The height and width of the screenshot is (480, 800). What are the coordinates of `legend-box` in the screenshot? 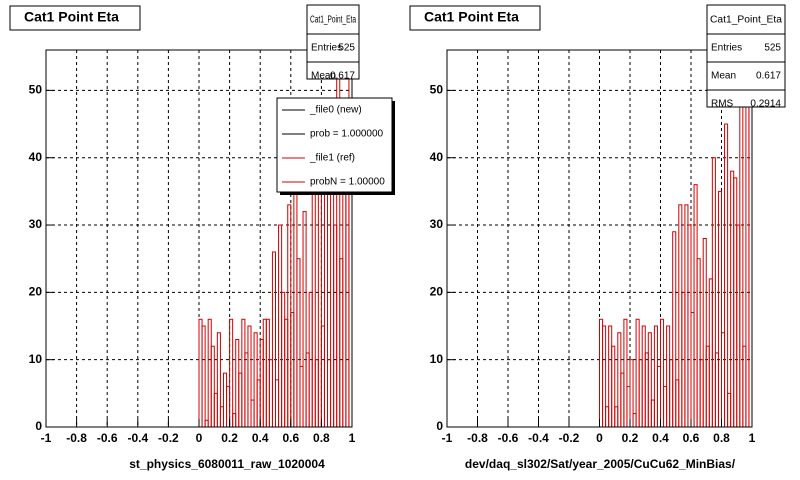 It's located at (334, 145).